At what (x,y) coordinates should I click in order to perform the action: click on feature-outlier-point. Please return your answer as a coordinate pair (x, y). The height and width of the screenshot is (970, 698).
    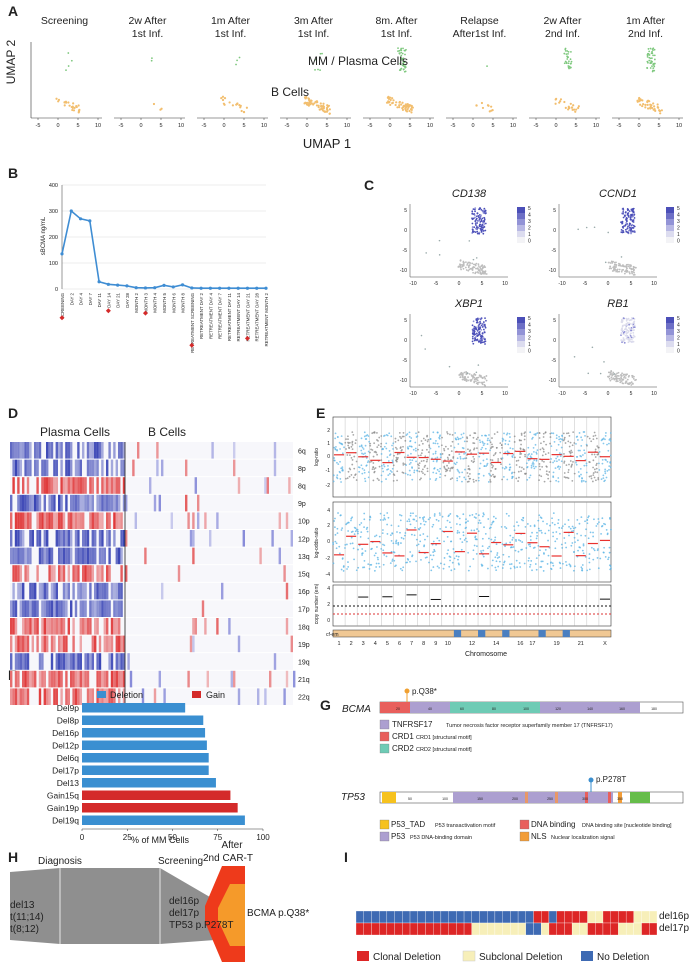
    Looking at the image, I should click on (469, 241).